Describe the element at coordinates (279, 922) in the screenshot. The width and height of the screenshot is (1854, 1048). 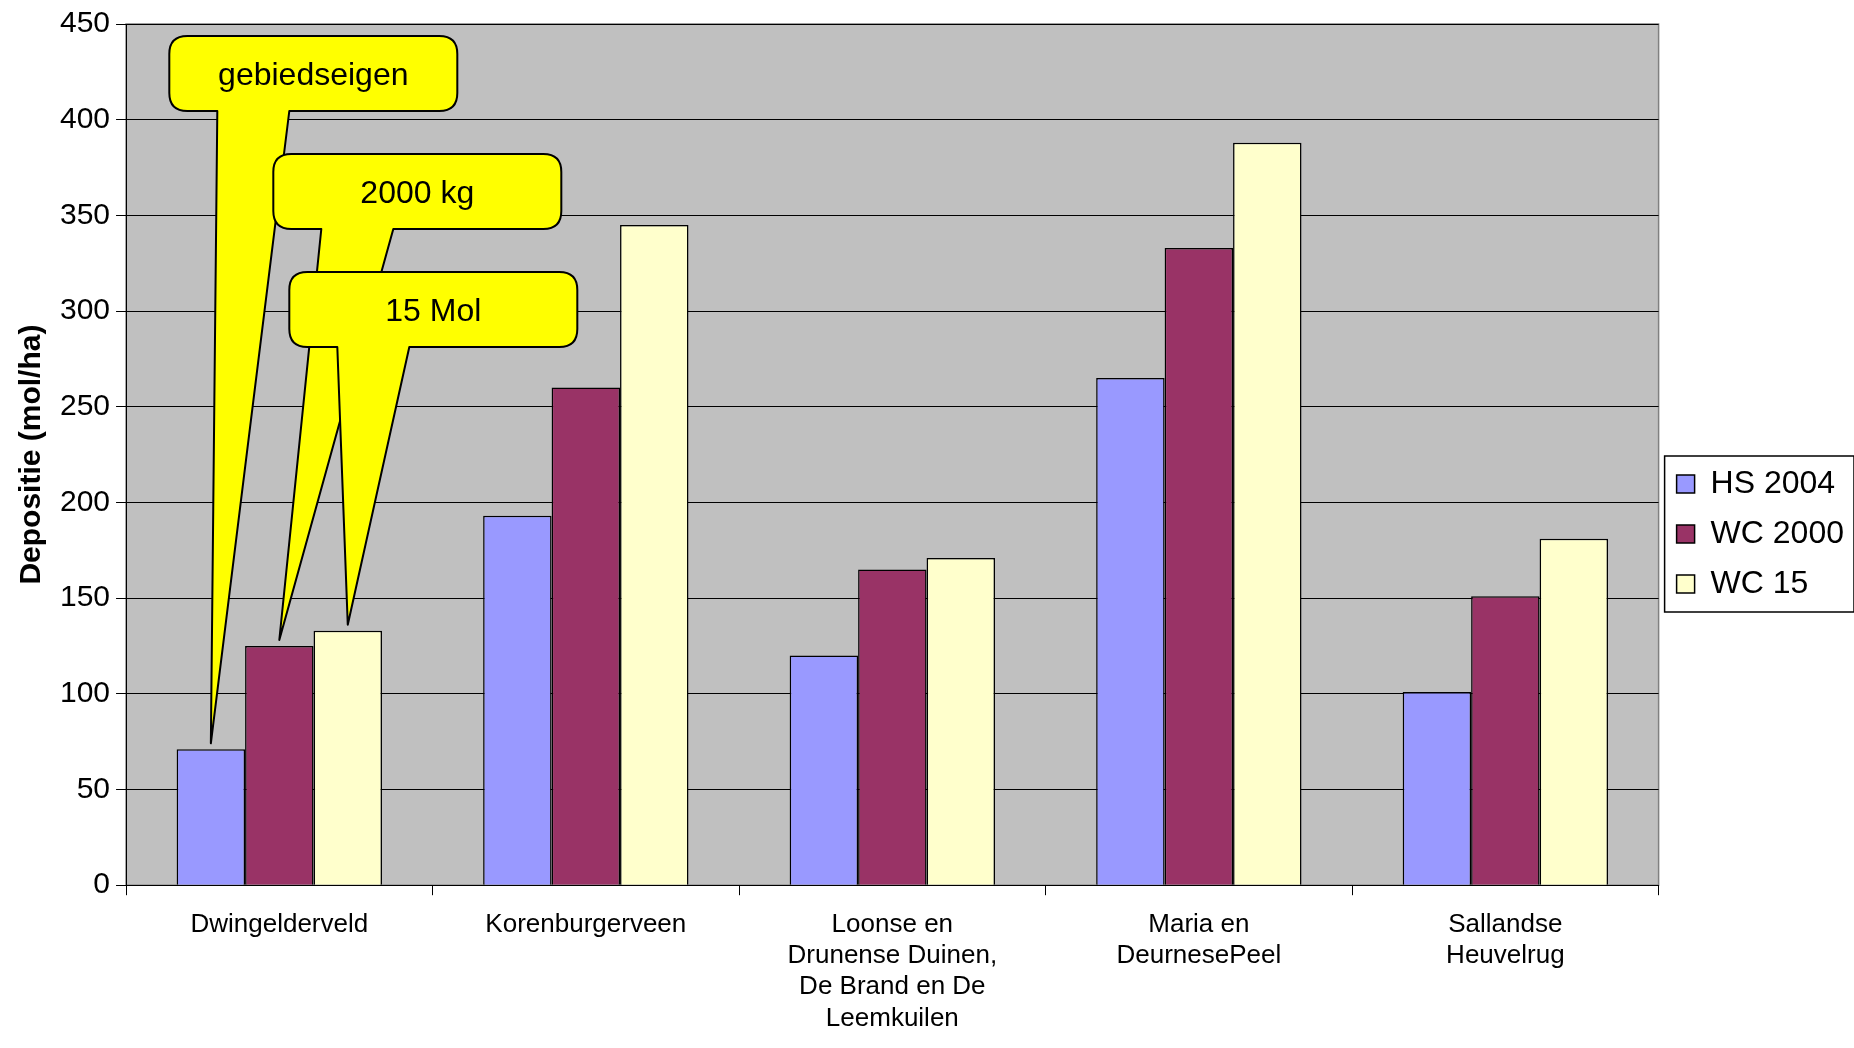
I see `x-tick-label: Dwingelderveld` at that location.